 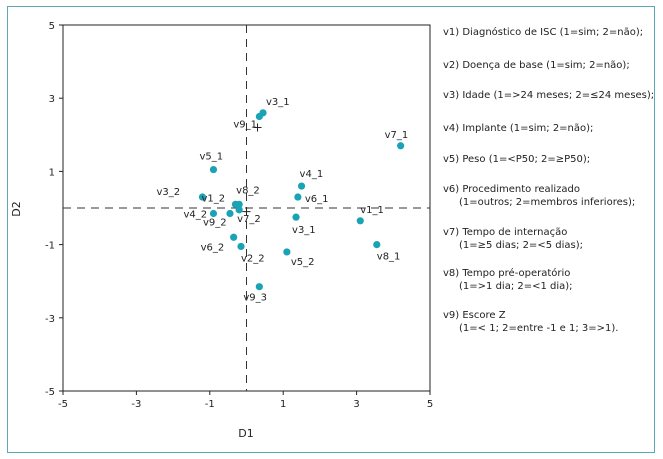 What do you see at coordinates (521, 245) in the screenshot?
I see `legend-item-subtext: (1=≥5 dias; 2=<5 dias);` at bounding box center [521, 245].